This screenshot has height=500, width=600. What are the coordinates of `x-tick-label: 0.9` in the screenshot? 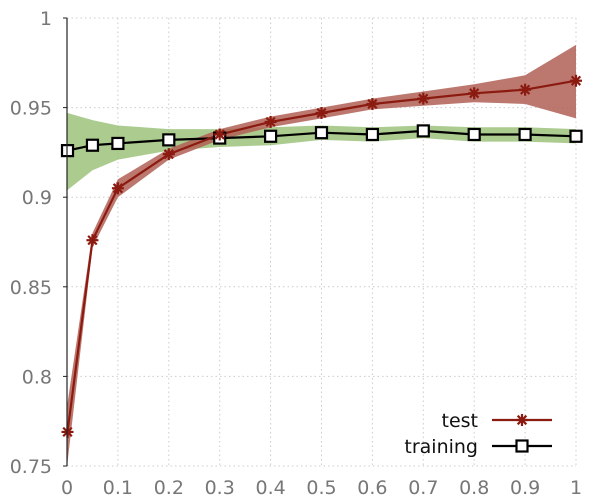 It's located at (525, 488).